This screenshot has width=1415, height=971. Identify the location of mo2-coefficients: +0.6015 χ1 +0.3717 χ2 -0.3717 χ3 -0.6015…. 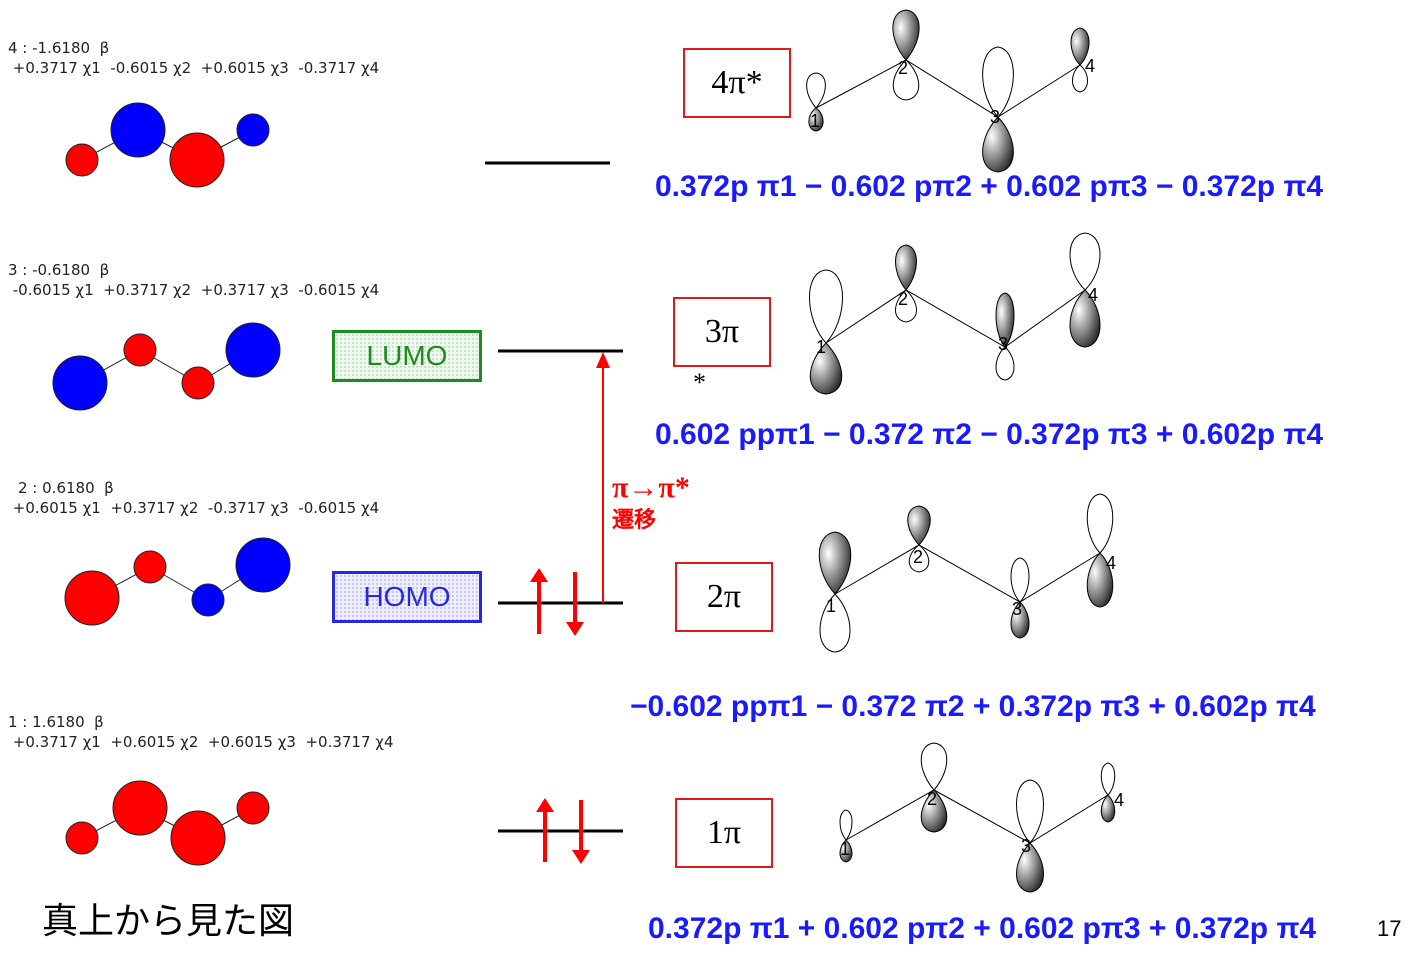
(194, 508).